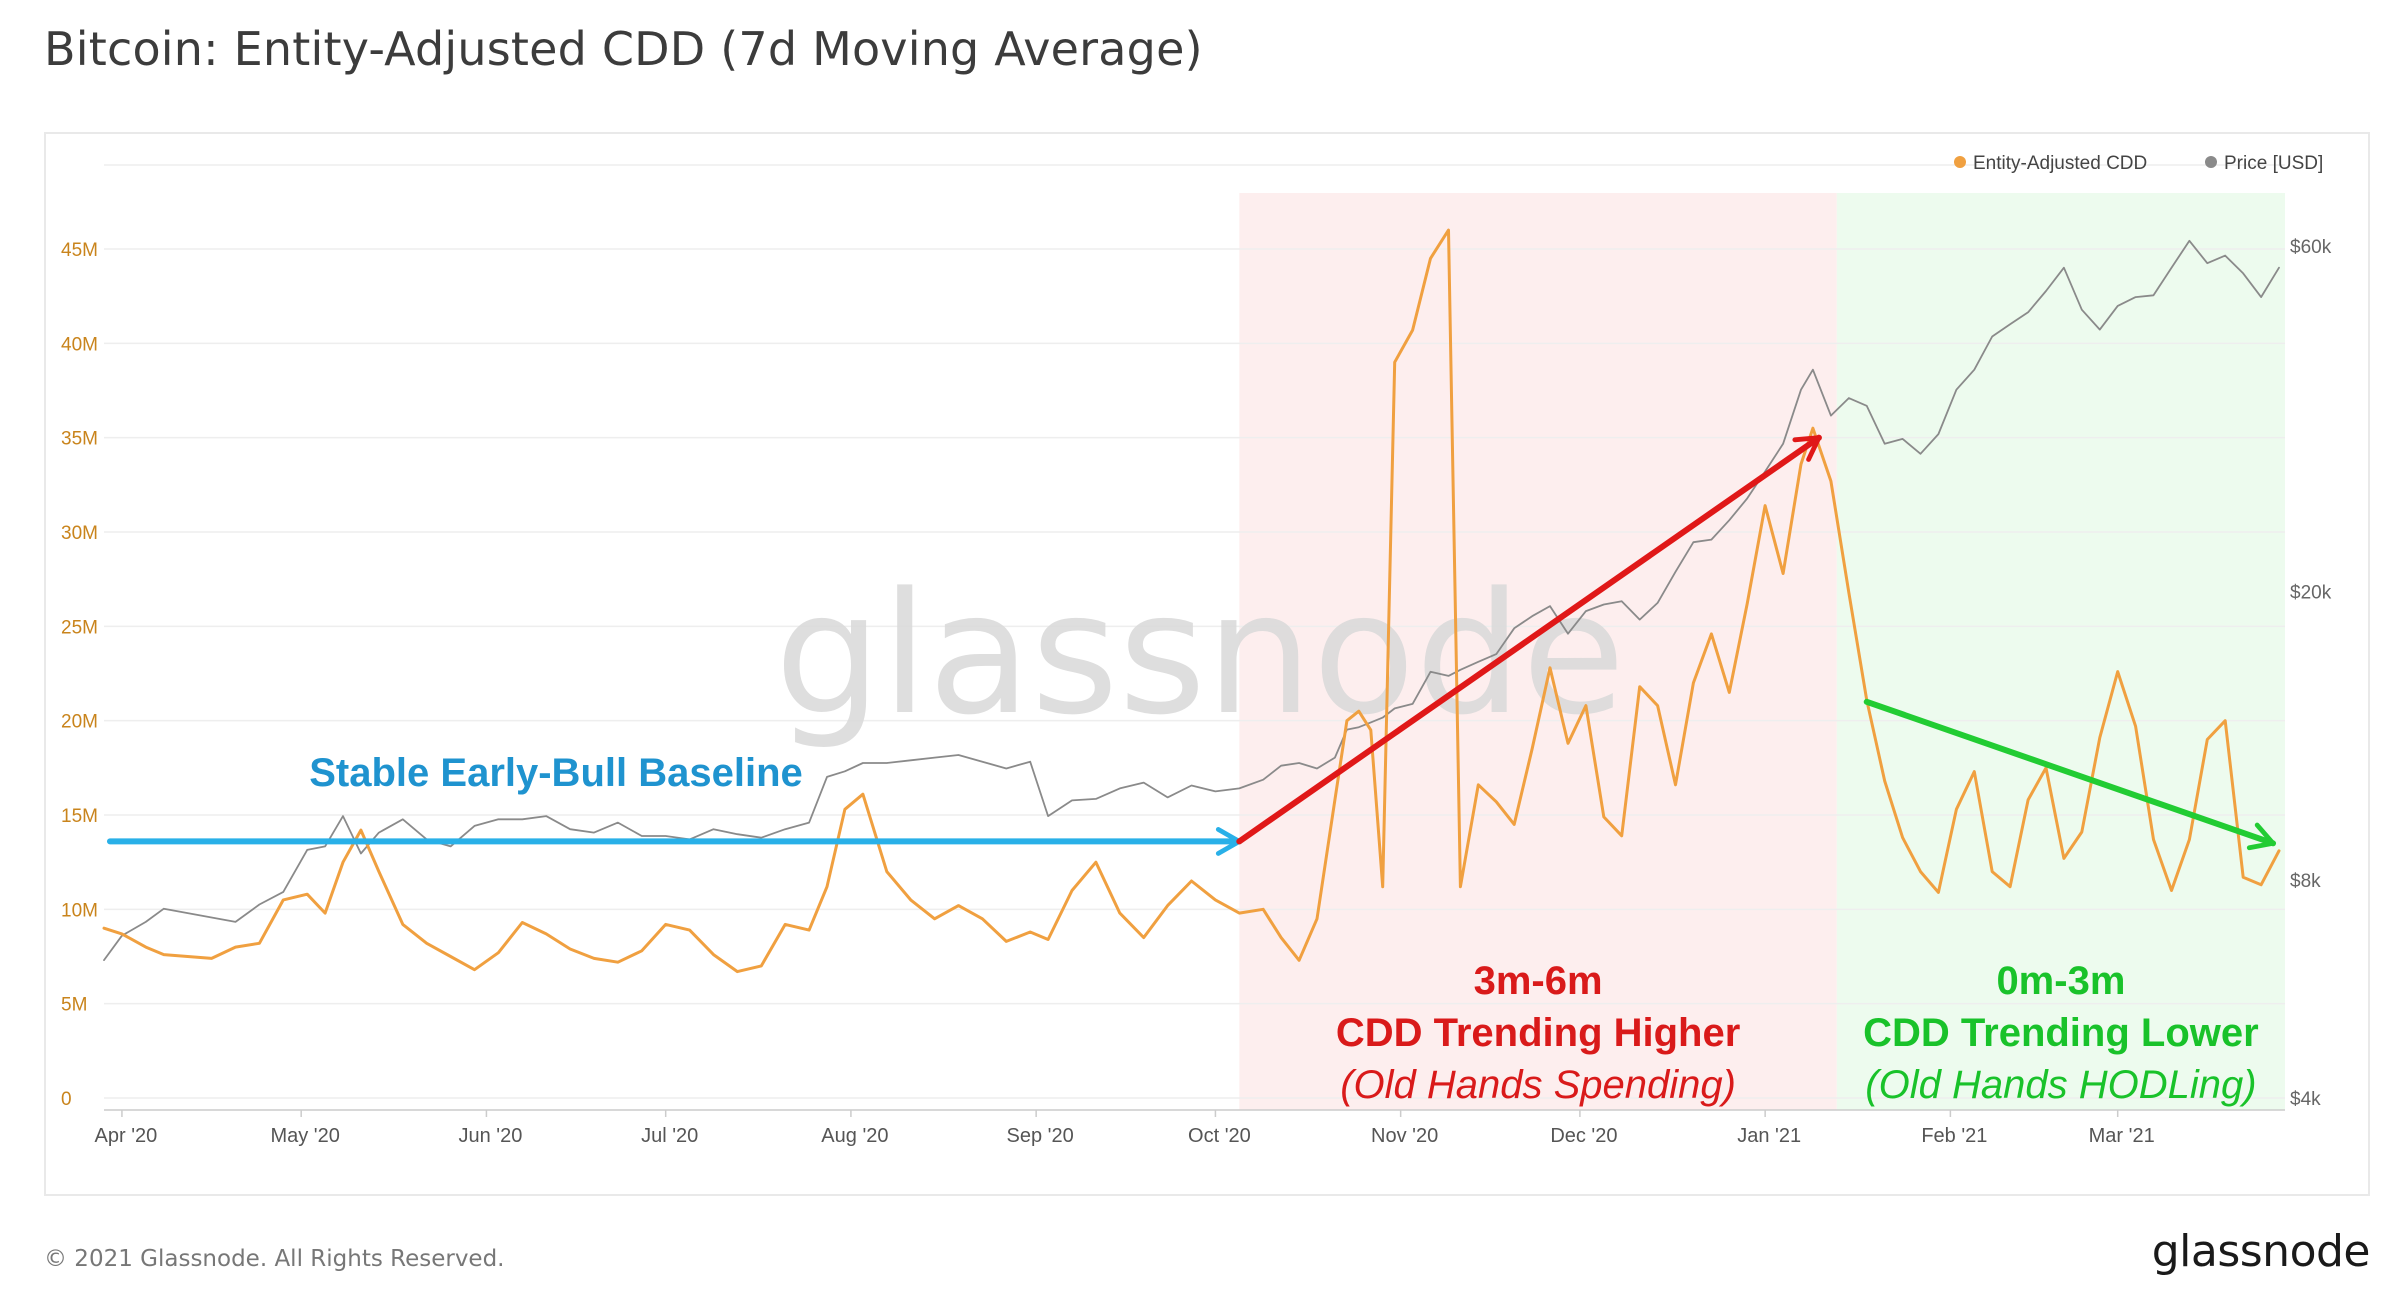 The width and height of the screenshot is (2400, 1292). What do you see at coordinates (2060, 163) in the screenshot?
I see `legend-cdd-label: Entity-Adjusted CDD` at bounding box center [2060, 163].